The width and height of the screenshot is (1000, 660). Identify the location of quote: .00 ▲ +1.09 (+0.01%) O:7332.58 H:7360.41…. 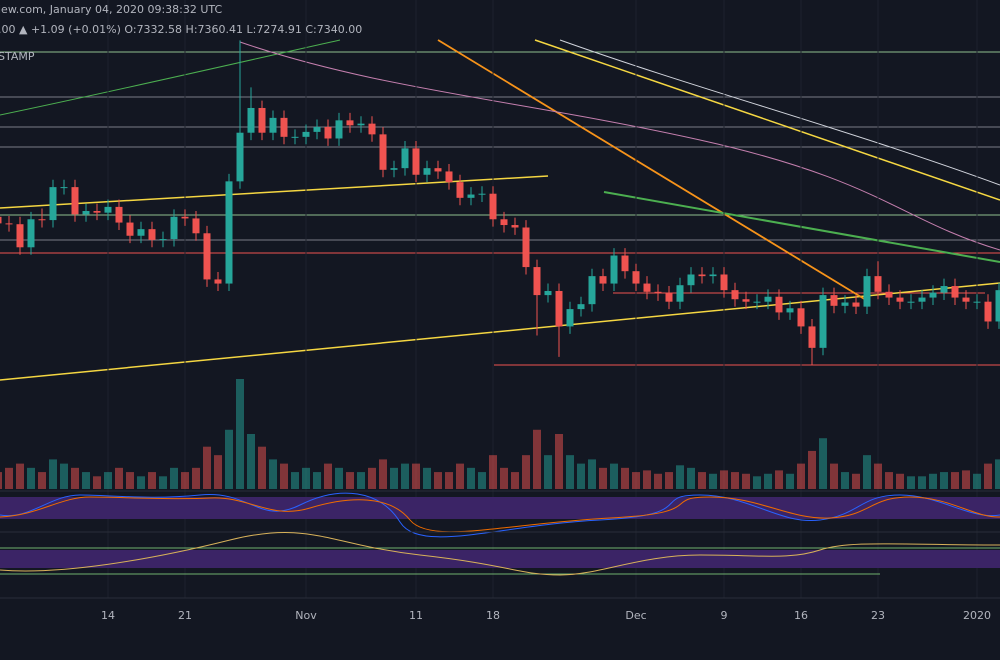
(181, 29).